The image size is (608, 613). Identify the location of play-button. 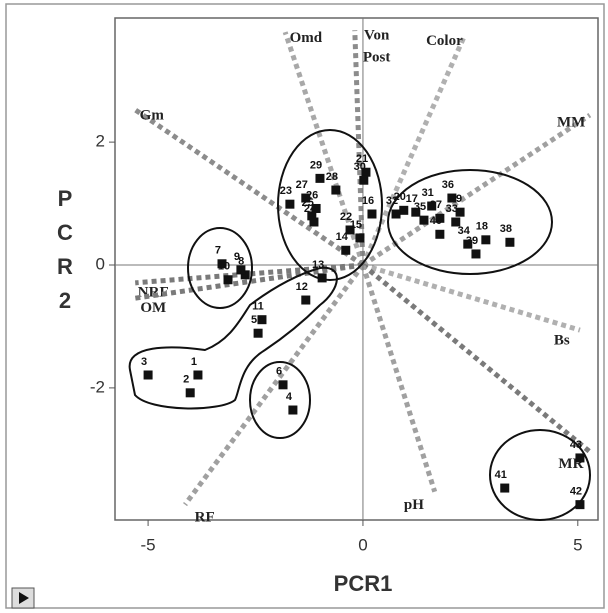
(23, 598).